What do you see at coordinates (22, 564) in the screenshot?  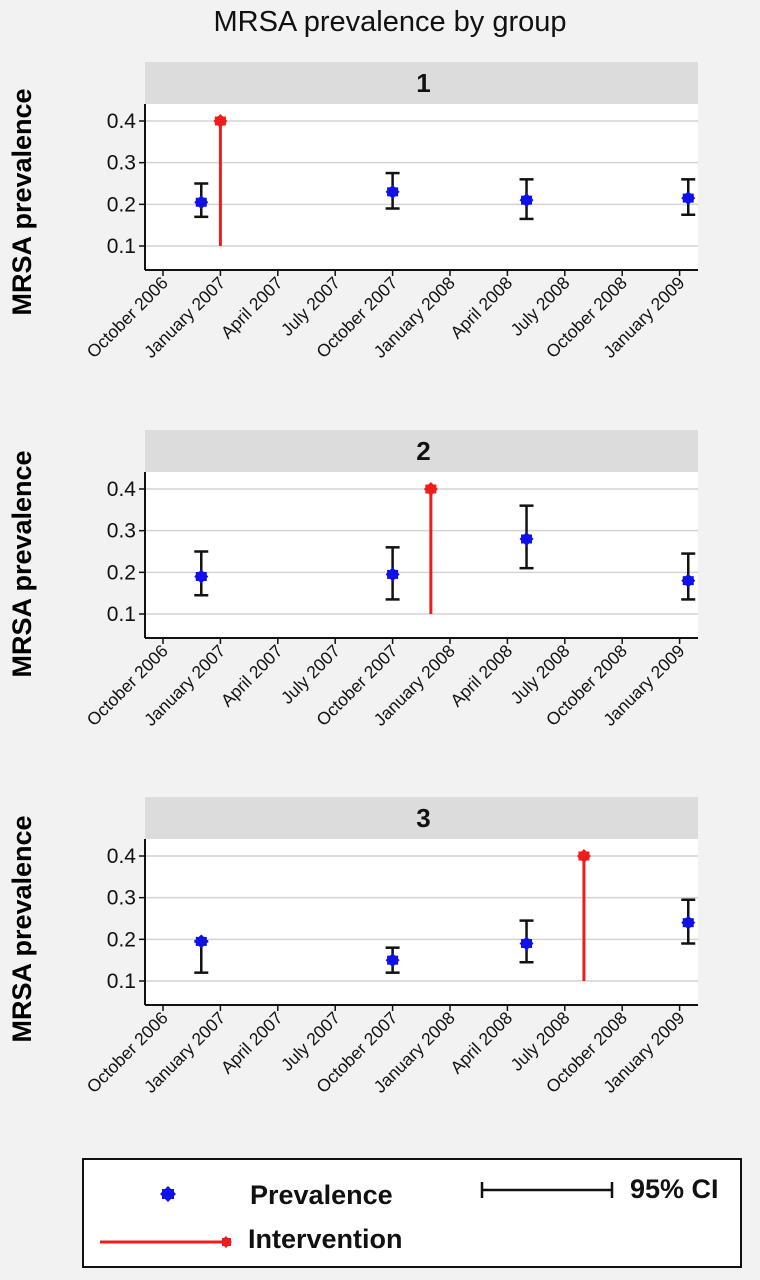 I see `y-axis-label-2: MRSA prevalence` at bounding box center [22, 564].